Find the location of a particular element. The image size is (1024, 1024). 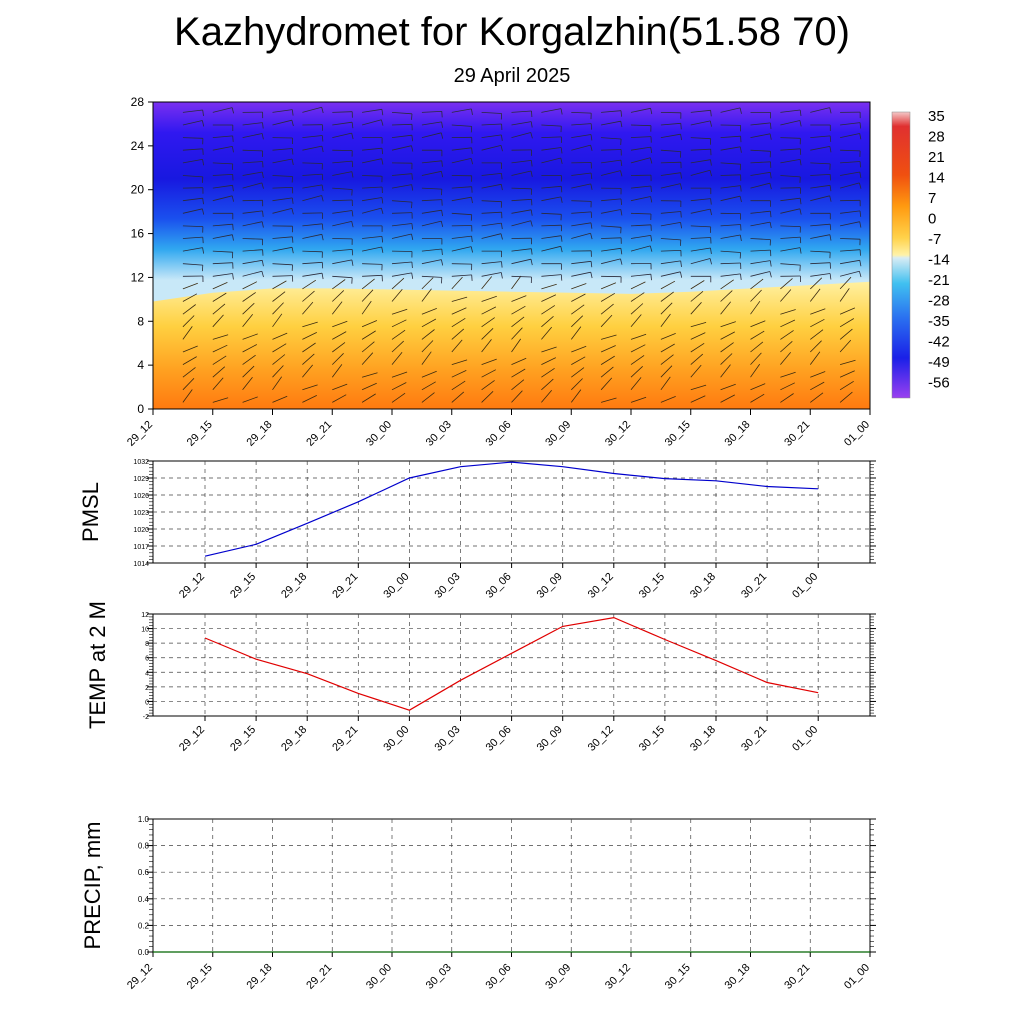

profile-warm-shading is located at coordinates (511, 345).